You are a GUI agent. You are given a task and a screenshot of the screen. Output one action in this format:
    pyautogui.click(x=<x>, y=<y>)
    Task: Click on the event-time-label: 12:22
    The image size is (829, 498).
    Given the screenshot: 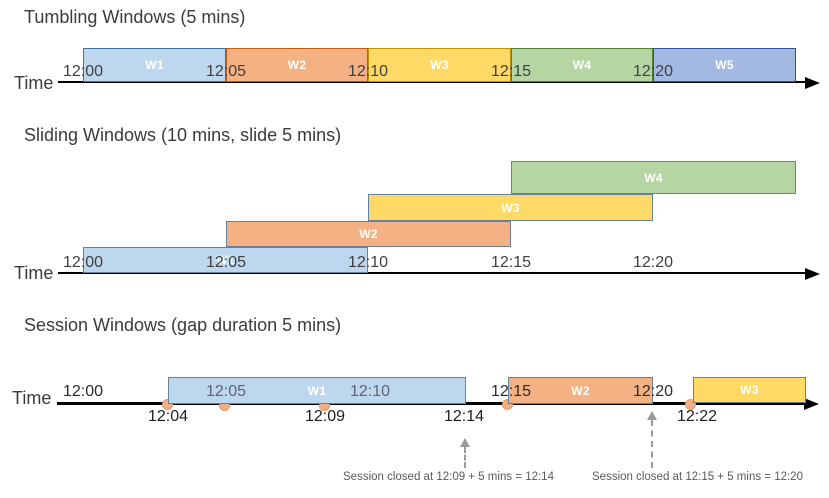 What is the action you would take?
    pyautogui.click(x=697, y=416)
    